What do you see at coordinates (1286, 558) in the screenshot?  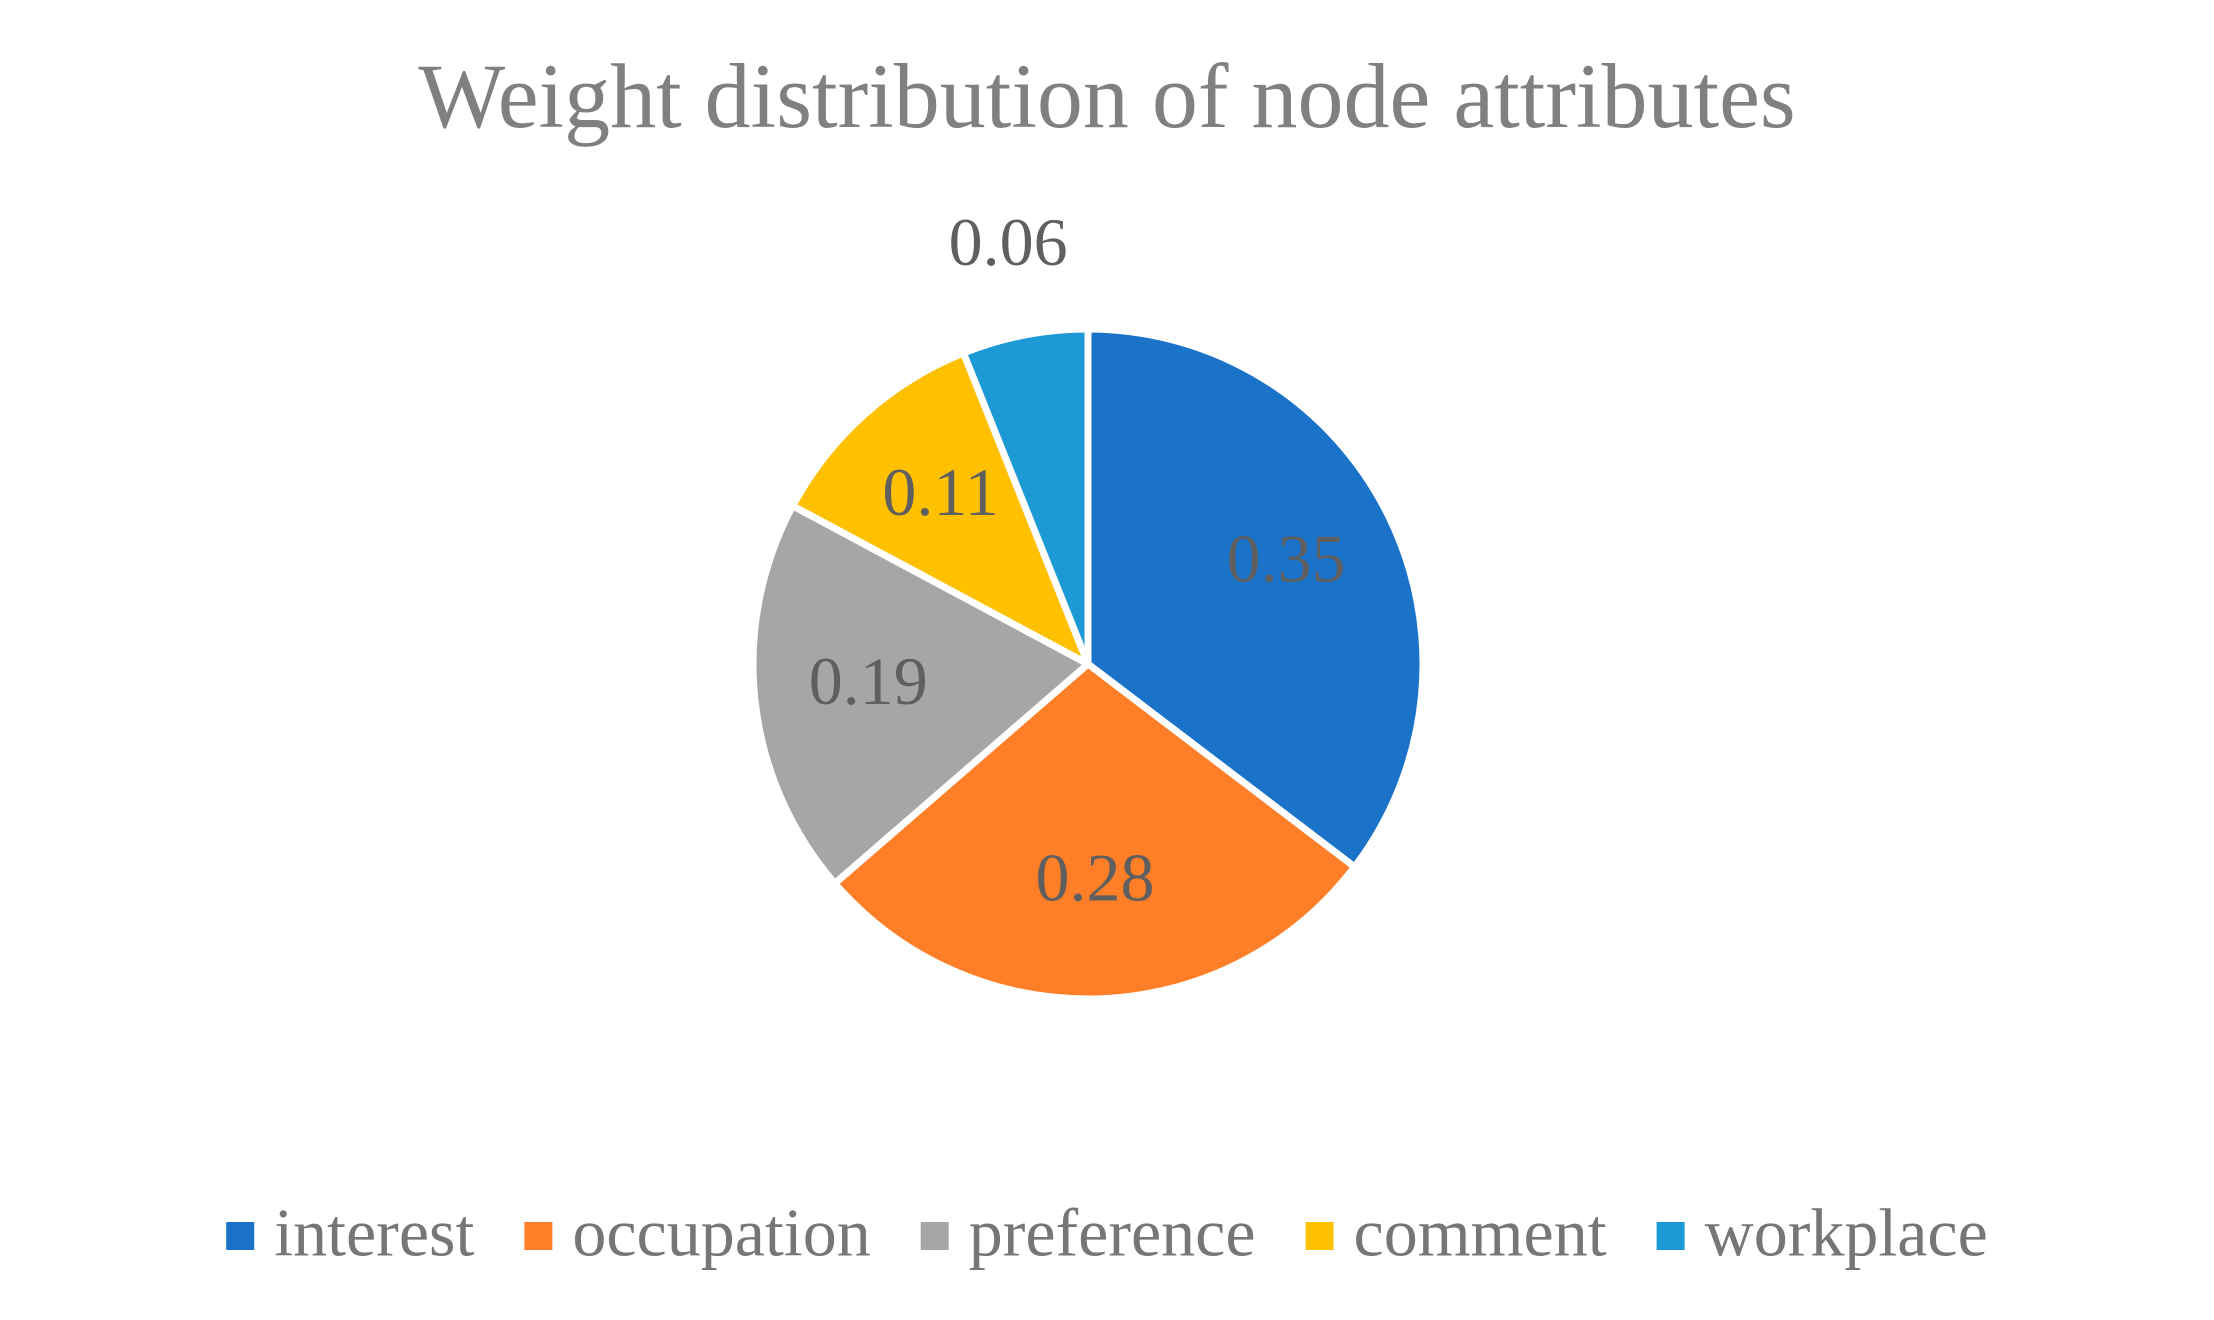 I see `data-label: 0.35` at bounding box center [1286, 558].